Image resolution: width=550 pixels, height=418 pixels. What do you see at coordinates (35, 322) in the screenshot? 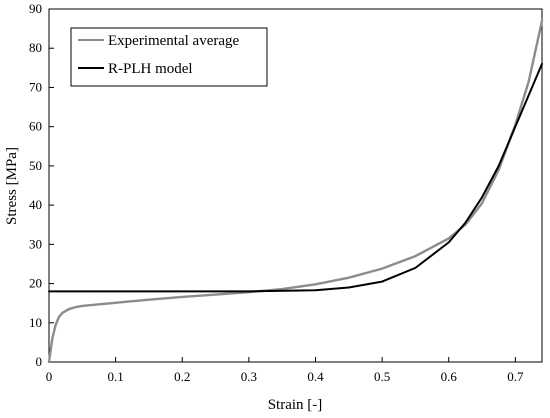
I see `y-tick-label: 10` at bounding box center [35, 322].